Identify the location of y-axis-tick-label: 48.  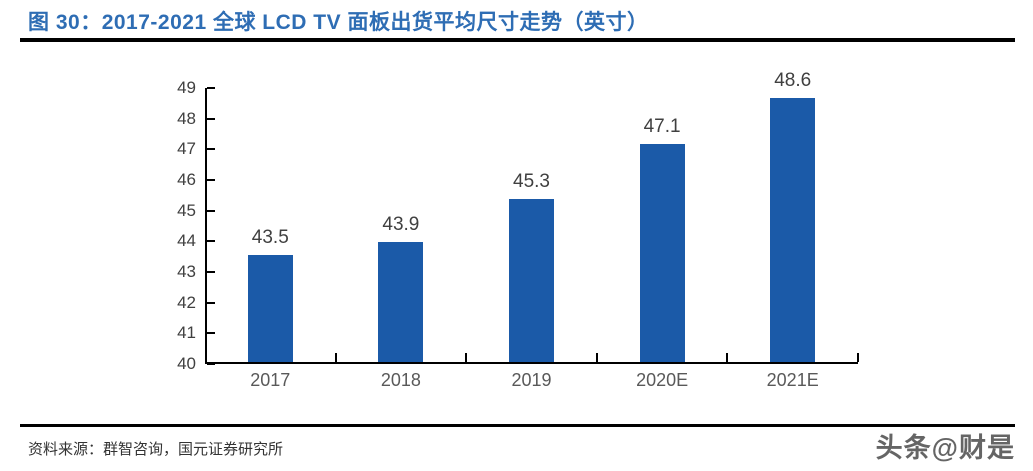
(186, 118).